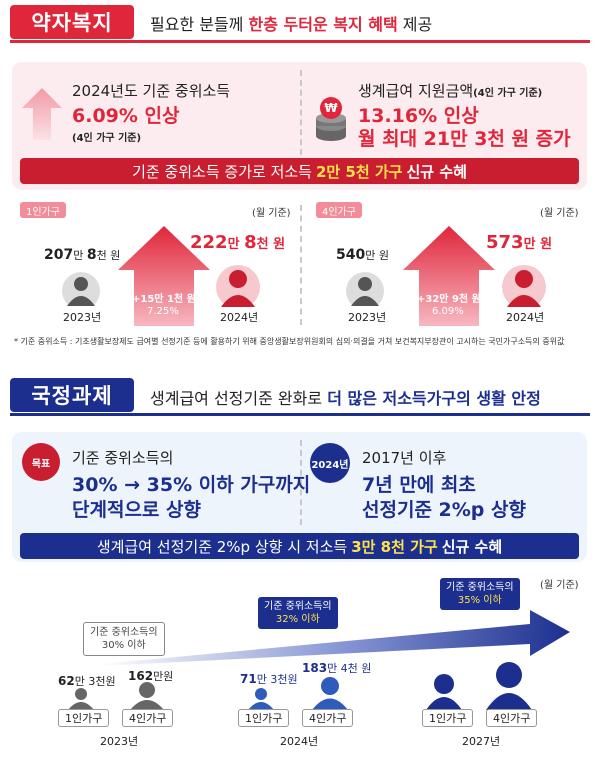 This screenshot has height=762, width=599. What do you see at coordinates (151, 91) in the screenshot?
I see `median-income-label: 2024년도 기준 중위소득` at bounding box center [151, 91].